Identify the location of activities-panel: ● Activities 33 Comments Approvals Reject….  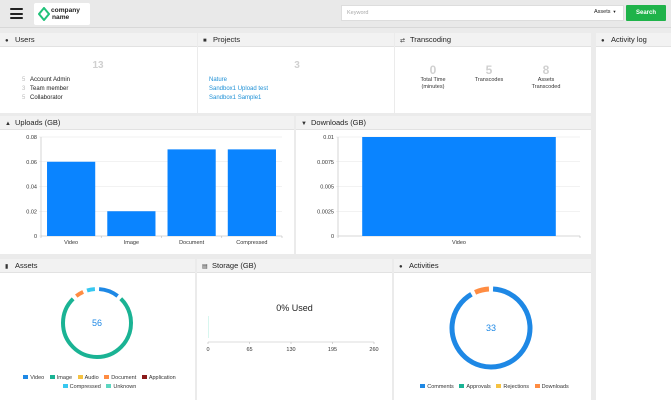
(492, 329).